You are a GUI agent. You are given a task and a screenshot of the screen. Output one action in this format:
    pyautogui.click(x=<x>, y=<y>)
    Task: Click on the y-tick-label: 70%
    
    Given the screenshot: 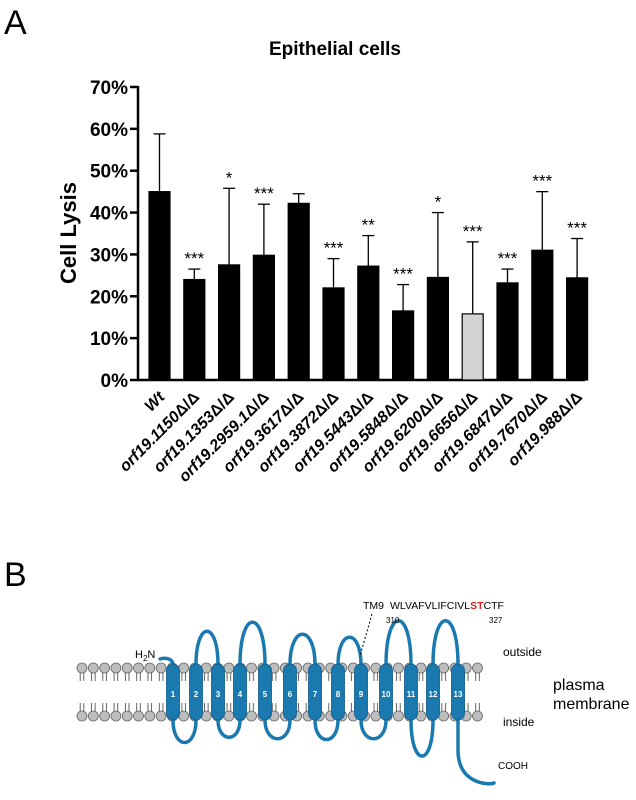 What is the action you would take?
    pyautogui.click(x=109, y=88)
    